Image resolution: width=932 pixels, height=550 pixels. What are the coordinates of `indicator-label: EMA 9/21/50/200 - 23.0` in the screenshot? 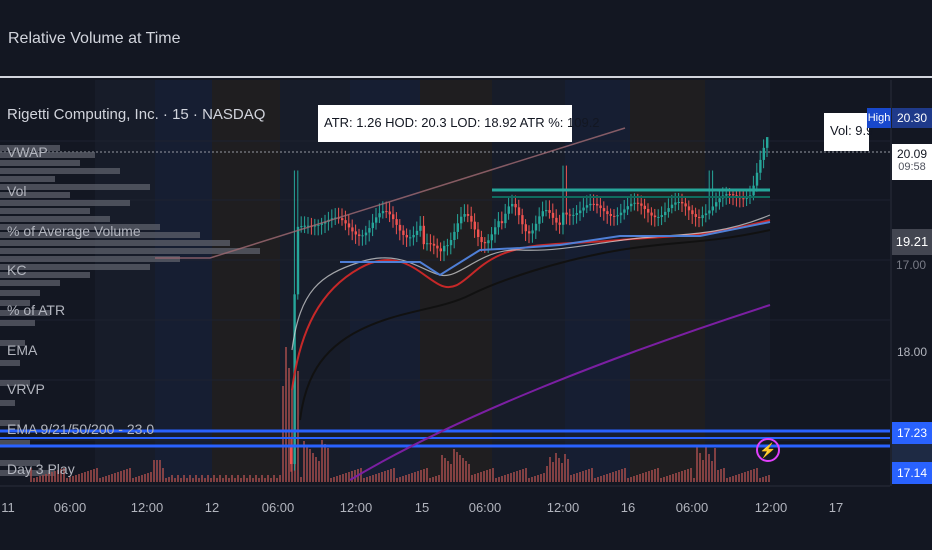 It's located at (81, 429).